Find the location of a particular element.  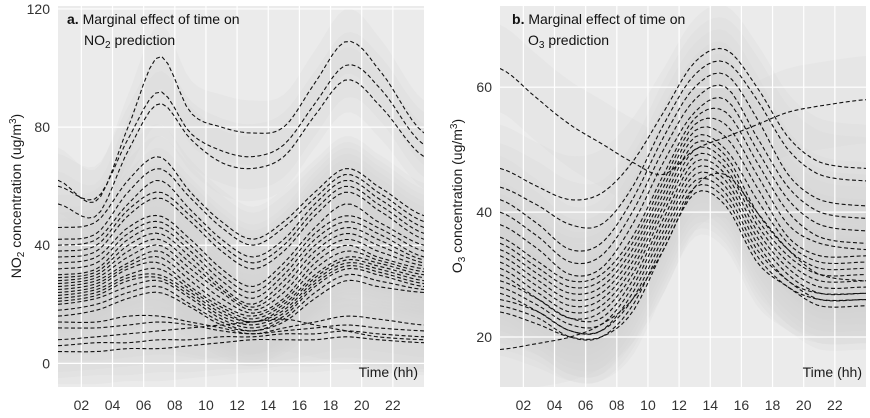

panel-b-x-tick-label: 14 is located at coordinates (710, 405).